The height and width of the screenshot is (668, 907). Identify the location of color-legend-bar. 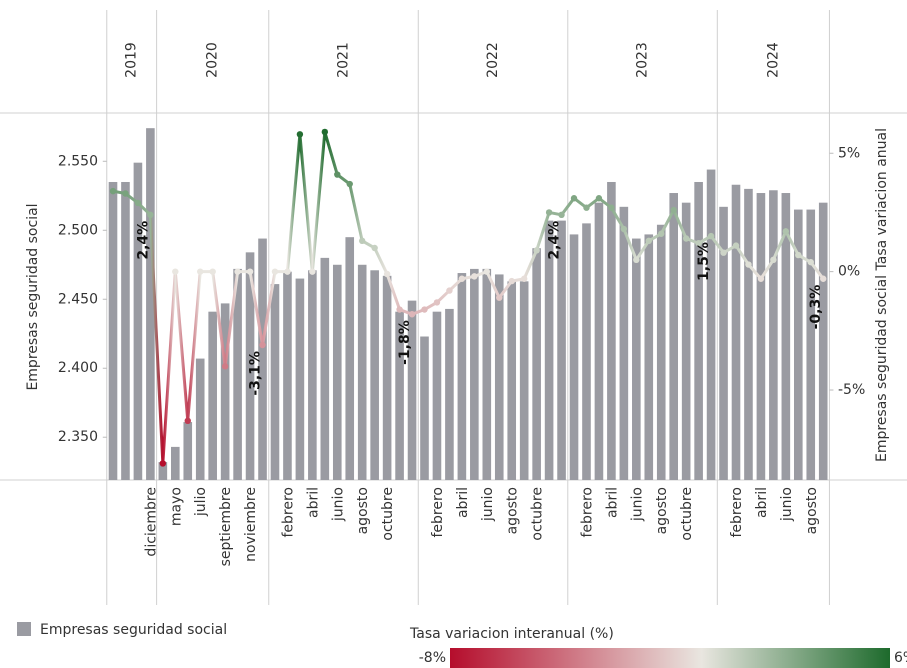
(670, 658).